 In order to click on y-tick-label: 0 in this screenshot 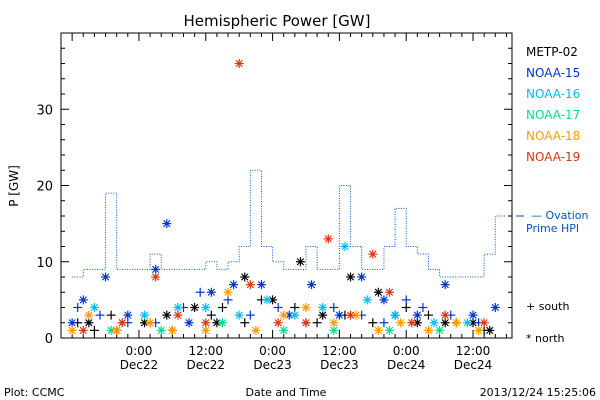, I will do `click(49, 339)`.